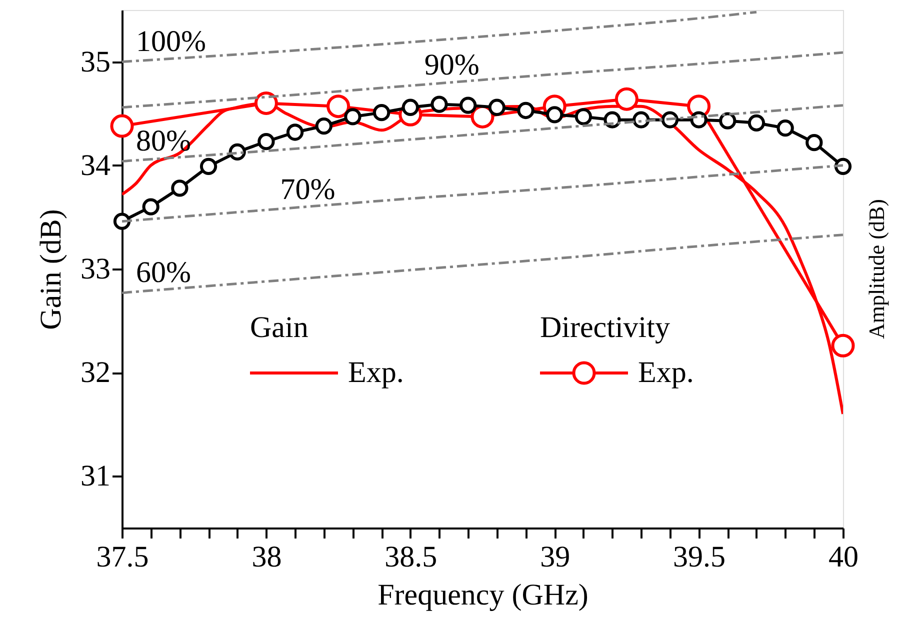 Image resolution: width=909 pixels, height=631 pixels. I want to click on x-tick-label: 38, so click(267, 557).